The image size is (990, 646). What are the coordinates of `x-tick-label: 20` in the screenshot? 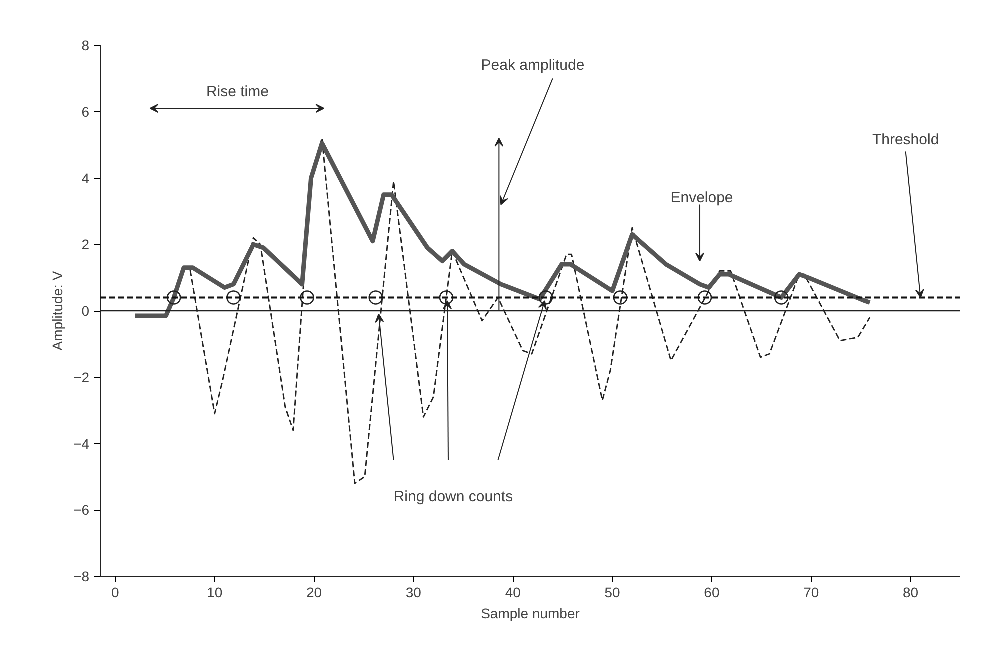 It's located at (314, 592).